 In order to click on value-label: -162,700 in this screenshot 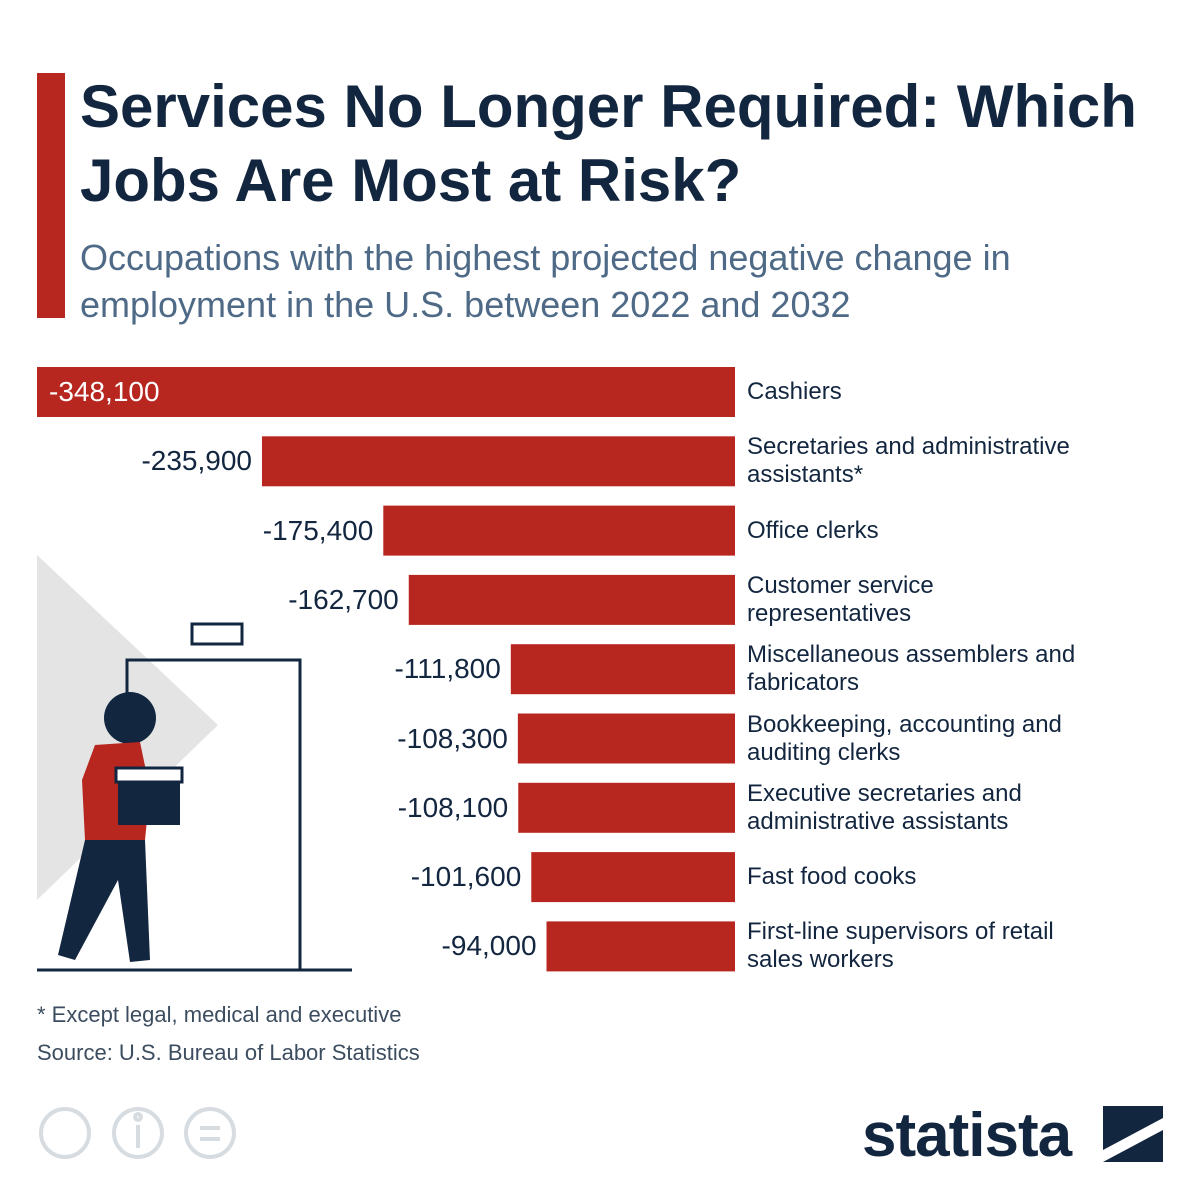, I will do `click(343, 599)`.